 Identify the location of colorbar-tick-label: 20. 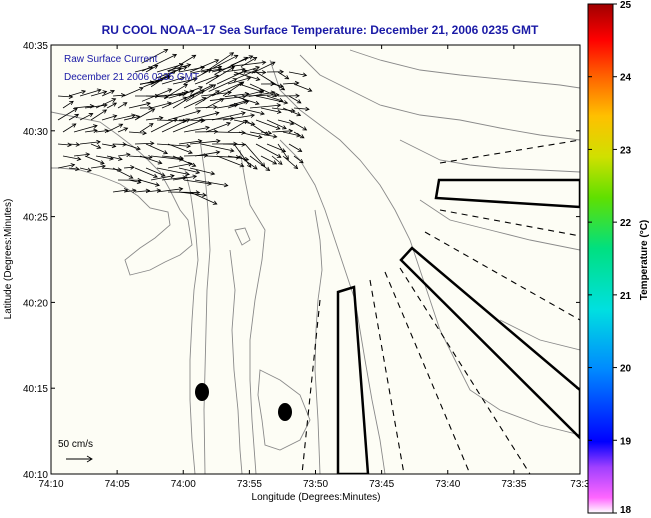
(626, 369).